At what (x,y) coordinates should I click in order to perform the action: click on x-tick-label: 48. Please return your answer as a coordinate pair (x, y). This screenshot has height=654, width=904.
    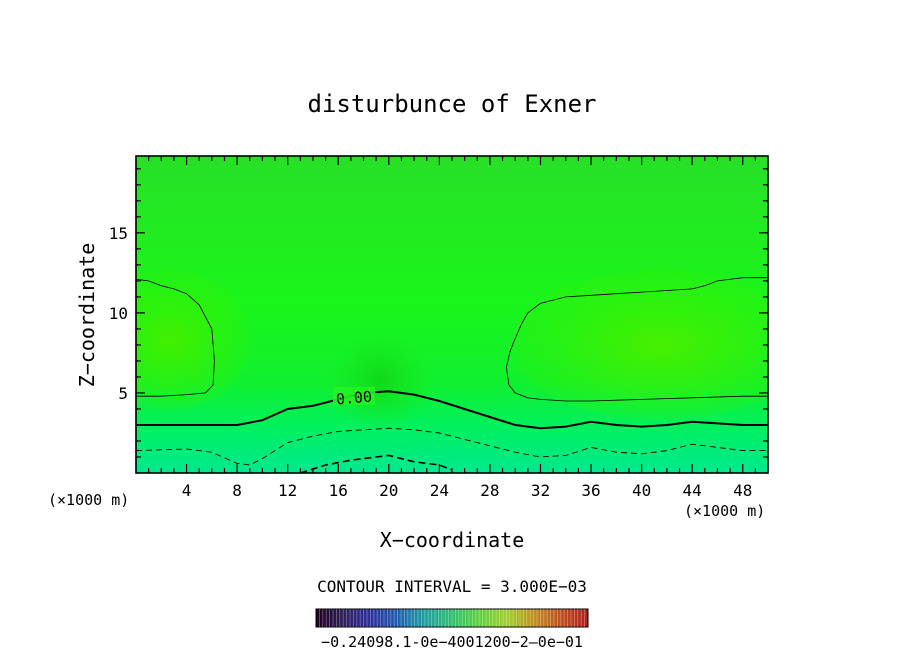
    Looking at the image, I should click on (742, 490).